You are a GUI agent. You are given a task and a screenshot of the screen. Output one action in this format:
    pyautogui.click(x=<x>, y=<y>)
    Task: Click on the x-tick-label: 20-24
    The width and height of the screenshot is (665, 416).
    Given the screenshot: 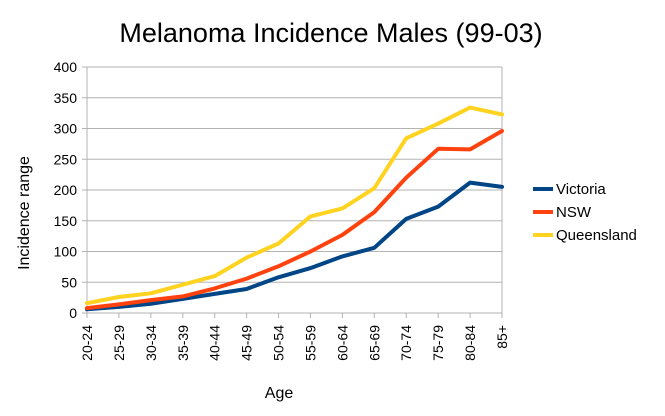 What is the action you would take?
    pyautogui.click(x=87, y=343)
    